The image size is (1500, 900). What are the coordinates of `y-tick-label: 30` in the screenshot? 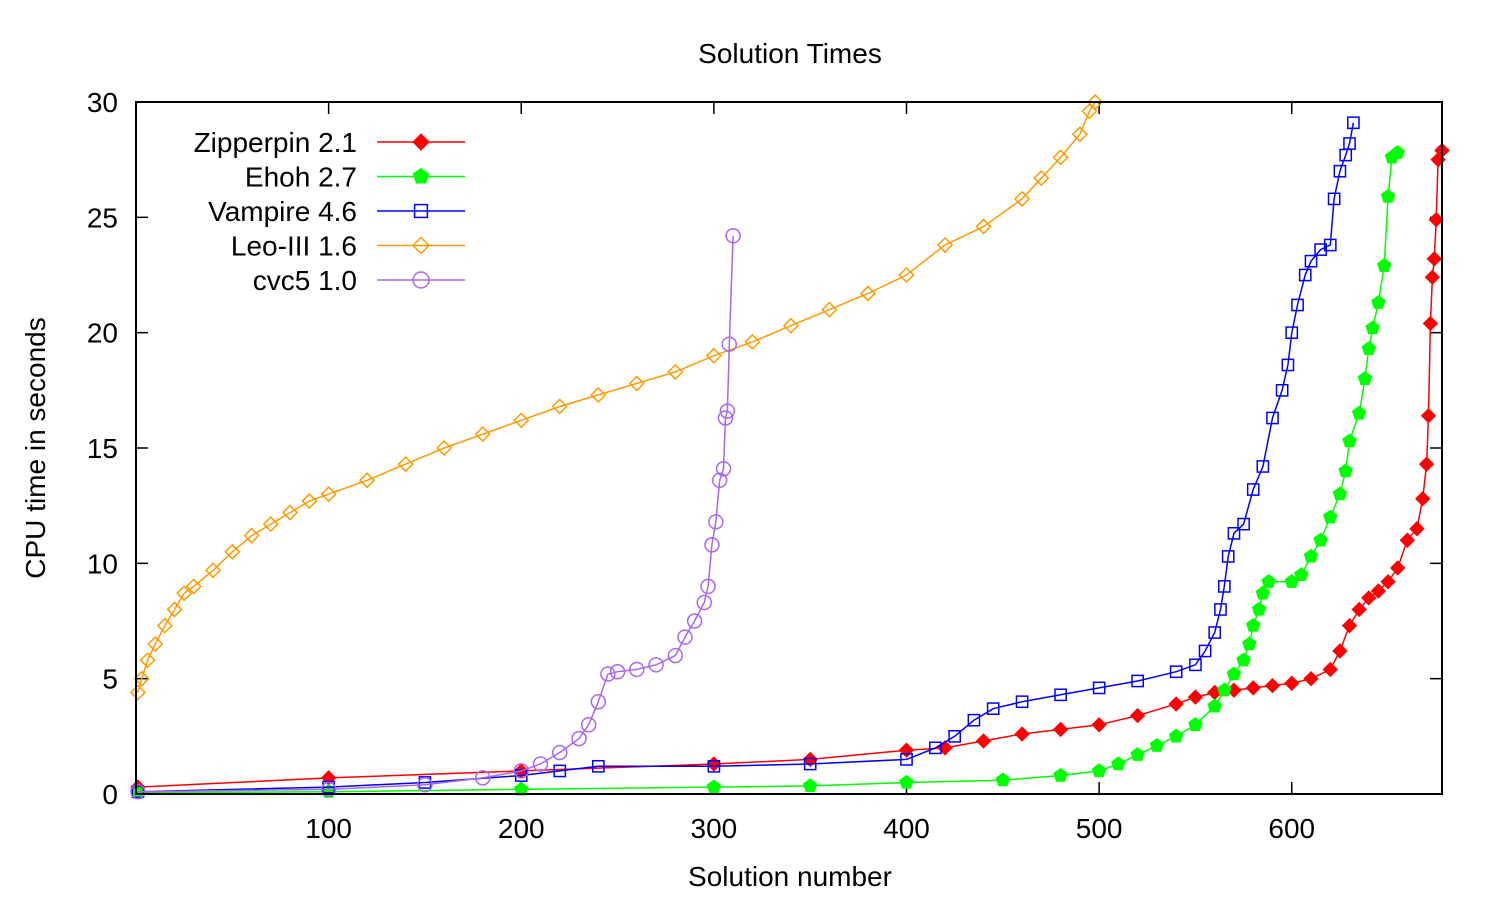 It's located at (102, 102).